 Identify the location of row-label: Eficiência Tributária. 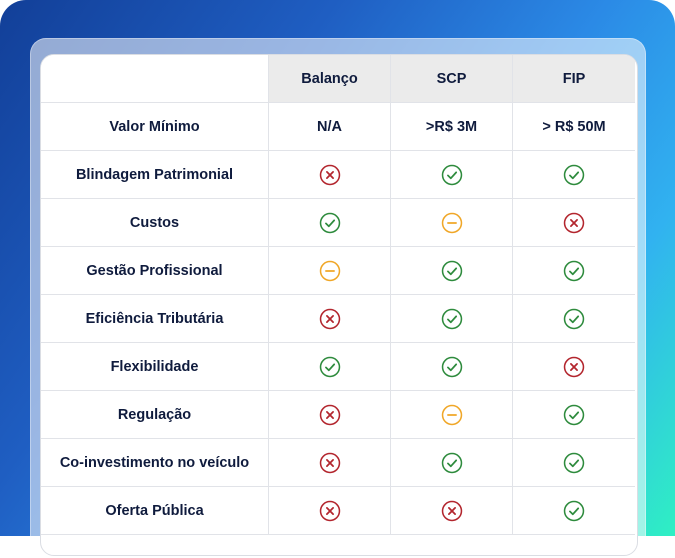
(155, 319).